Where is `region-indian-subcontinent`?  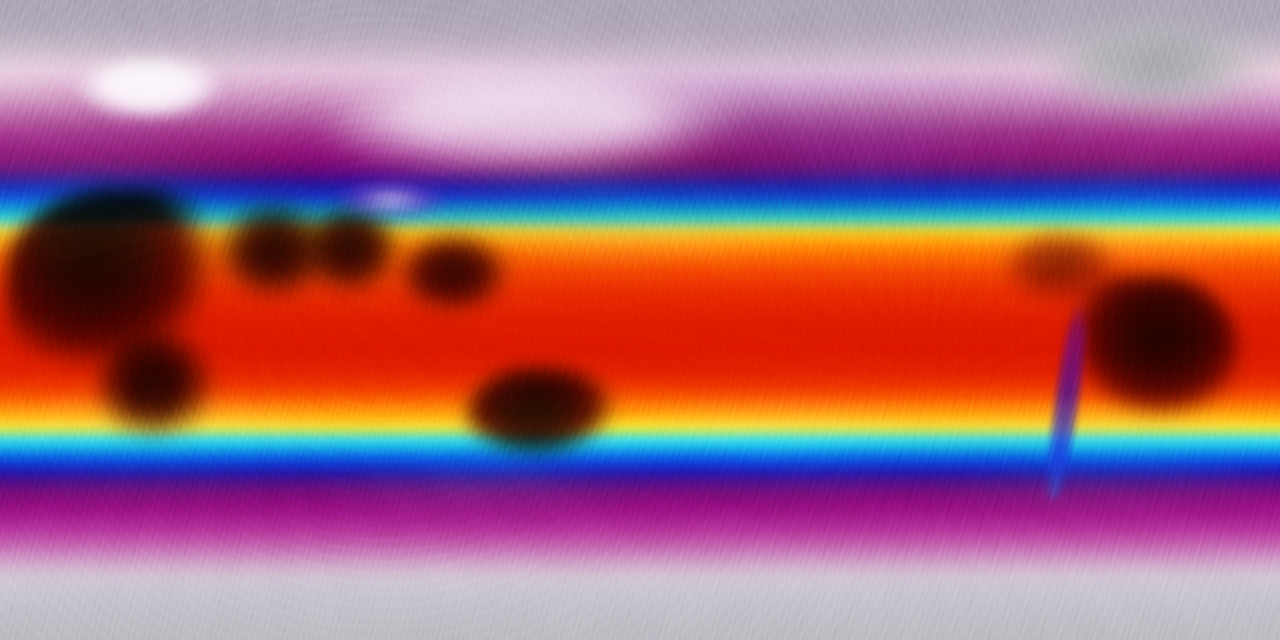 region-indian-subcontinent is located at coordinates (354, 262).